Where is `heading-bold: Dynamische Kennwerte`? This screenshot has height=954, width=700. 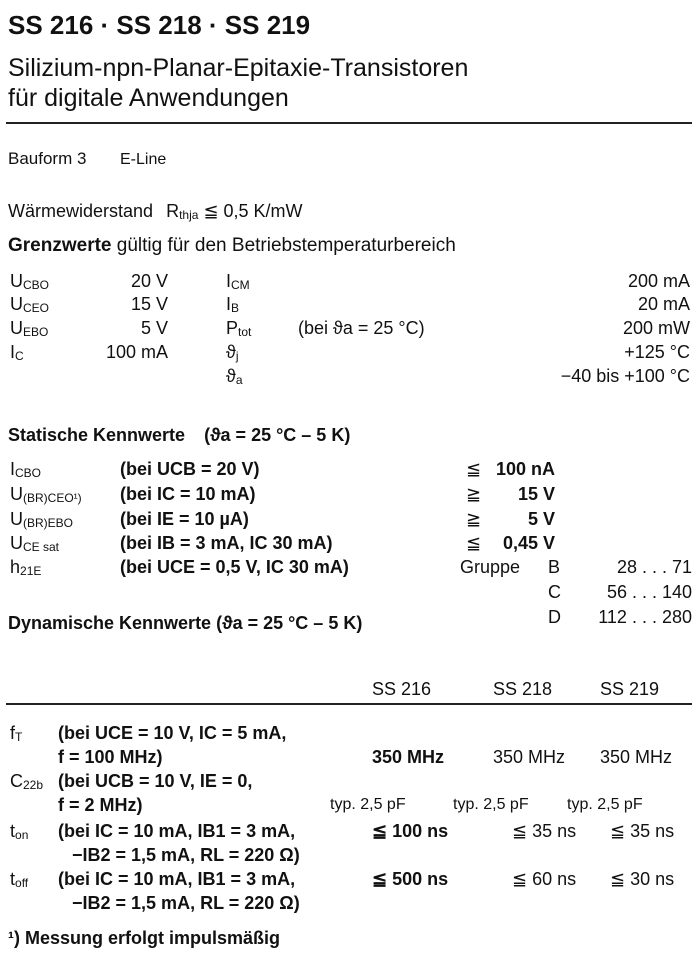 heading-bold: Dynamische Kennwerte is located at coordinates (110, 623).